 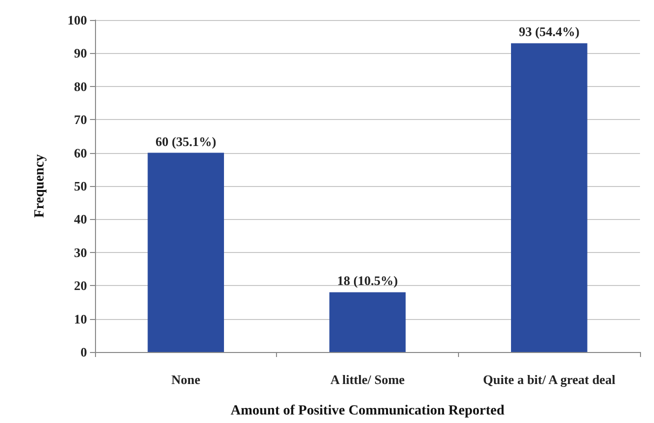 What do you see at coordinates (77, 20) in the screenshot?
I see `y-tick-label: 100` at bounding box center [77, 20].